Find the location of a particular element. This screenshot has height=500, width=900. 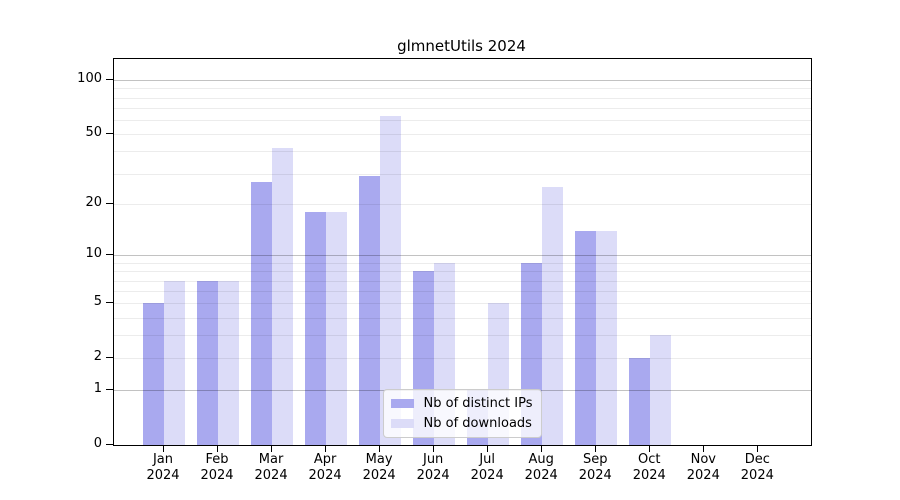

legend-item-distinct-ips: Nb of distinct IPs is located at coordinates (461, 403).